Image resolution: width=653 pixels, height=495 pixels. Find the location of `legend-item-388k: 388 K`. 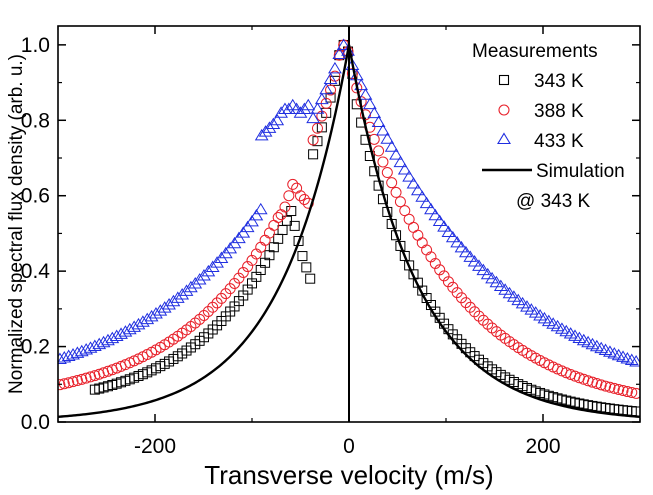

legend-item-388k: 388 K is located at coordinates (541, 111).